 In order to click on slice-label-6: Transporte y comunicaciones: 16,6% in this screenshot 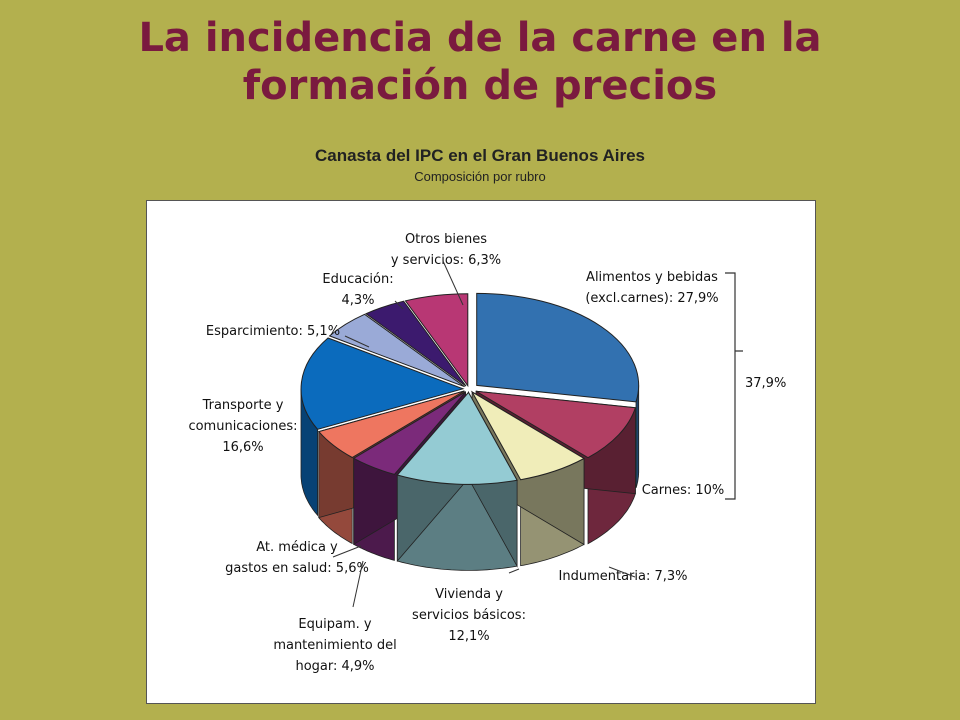, I will do `click(242, 426)`.